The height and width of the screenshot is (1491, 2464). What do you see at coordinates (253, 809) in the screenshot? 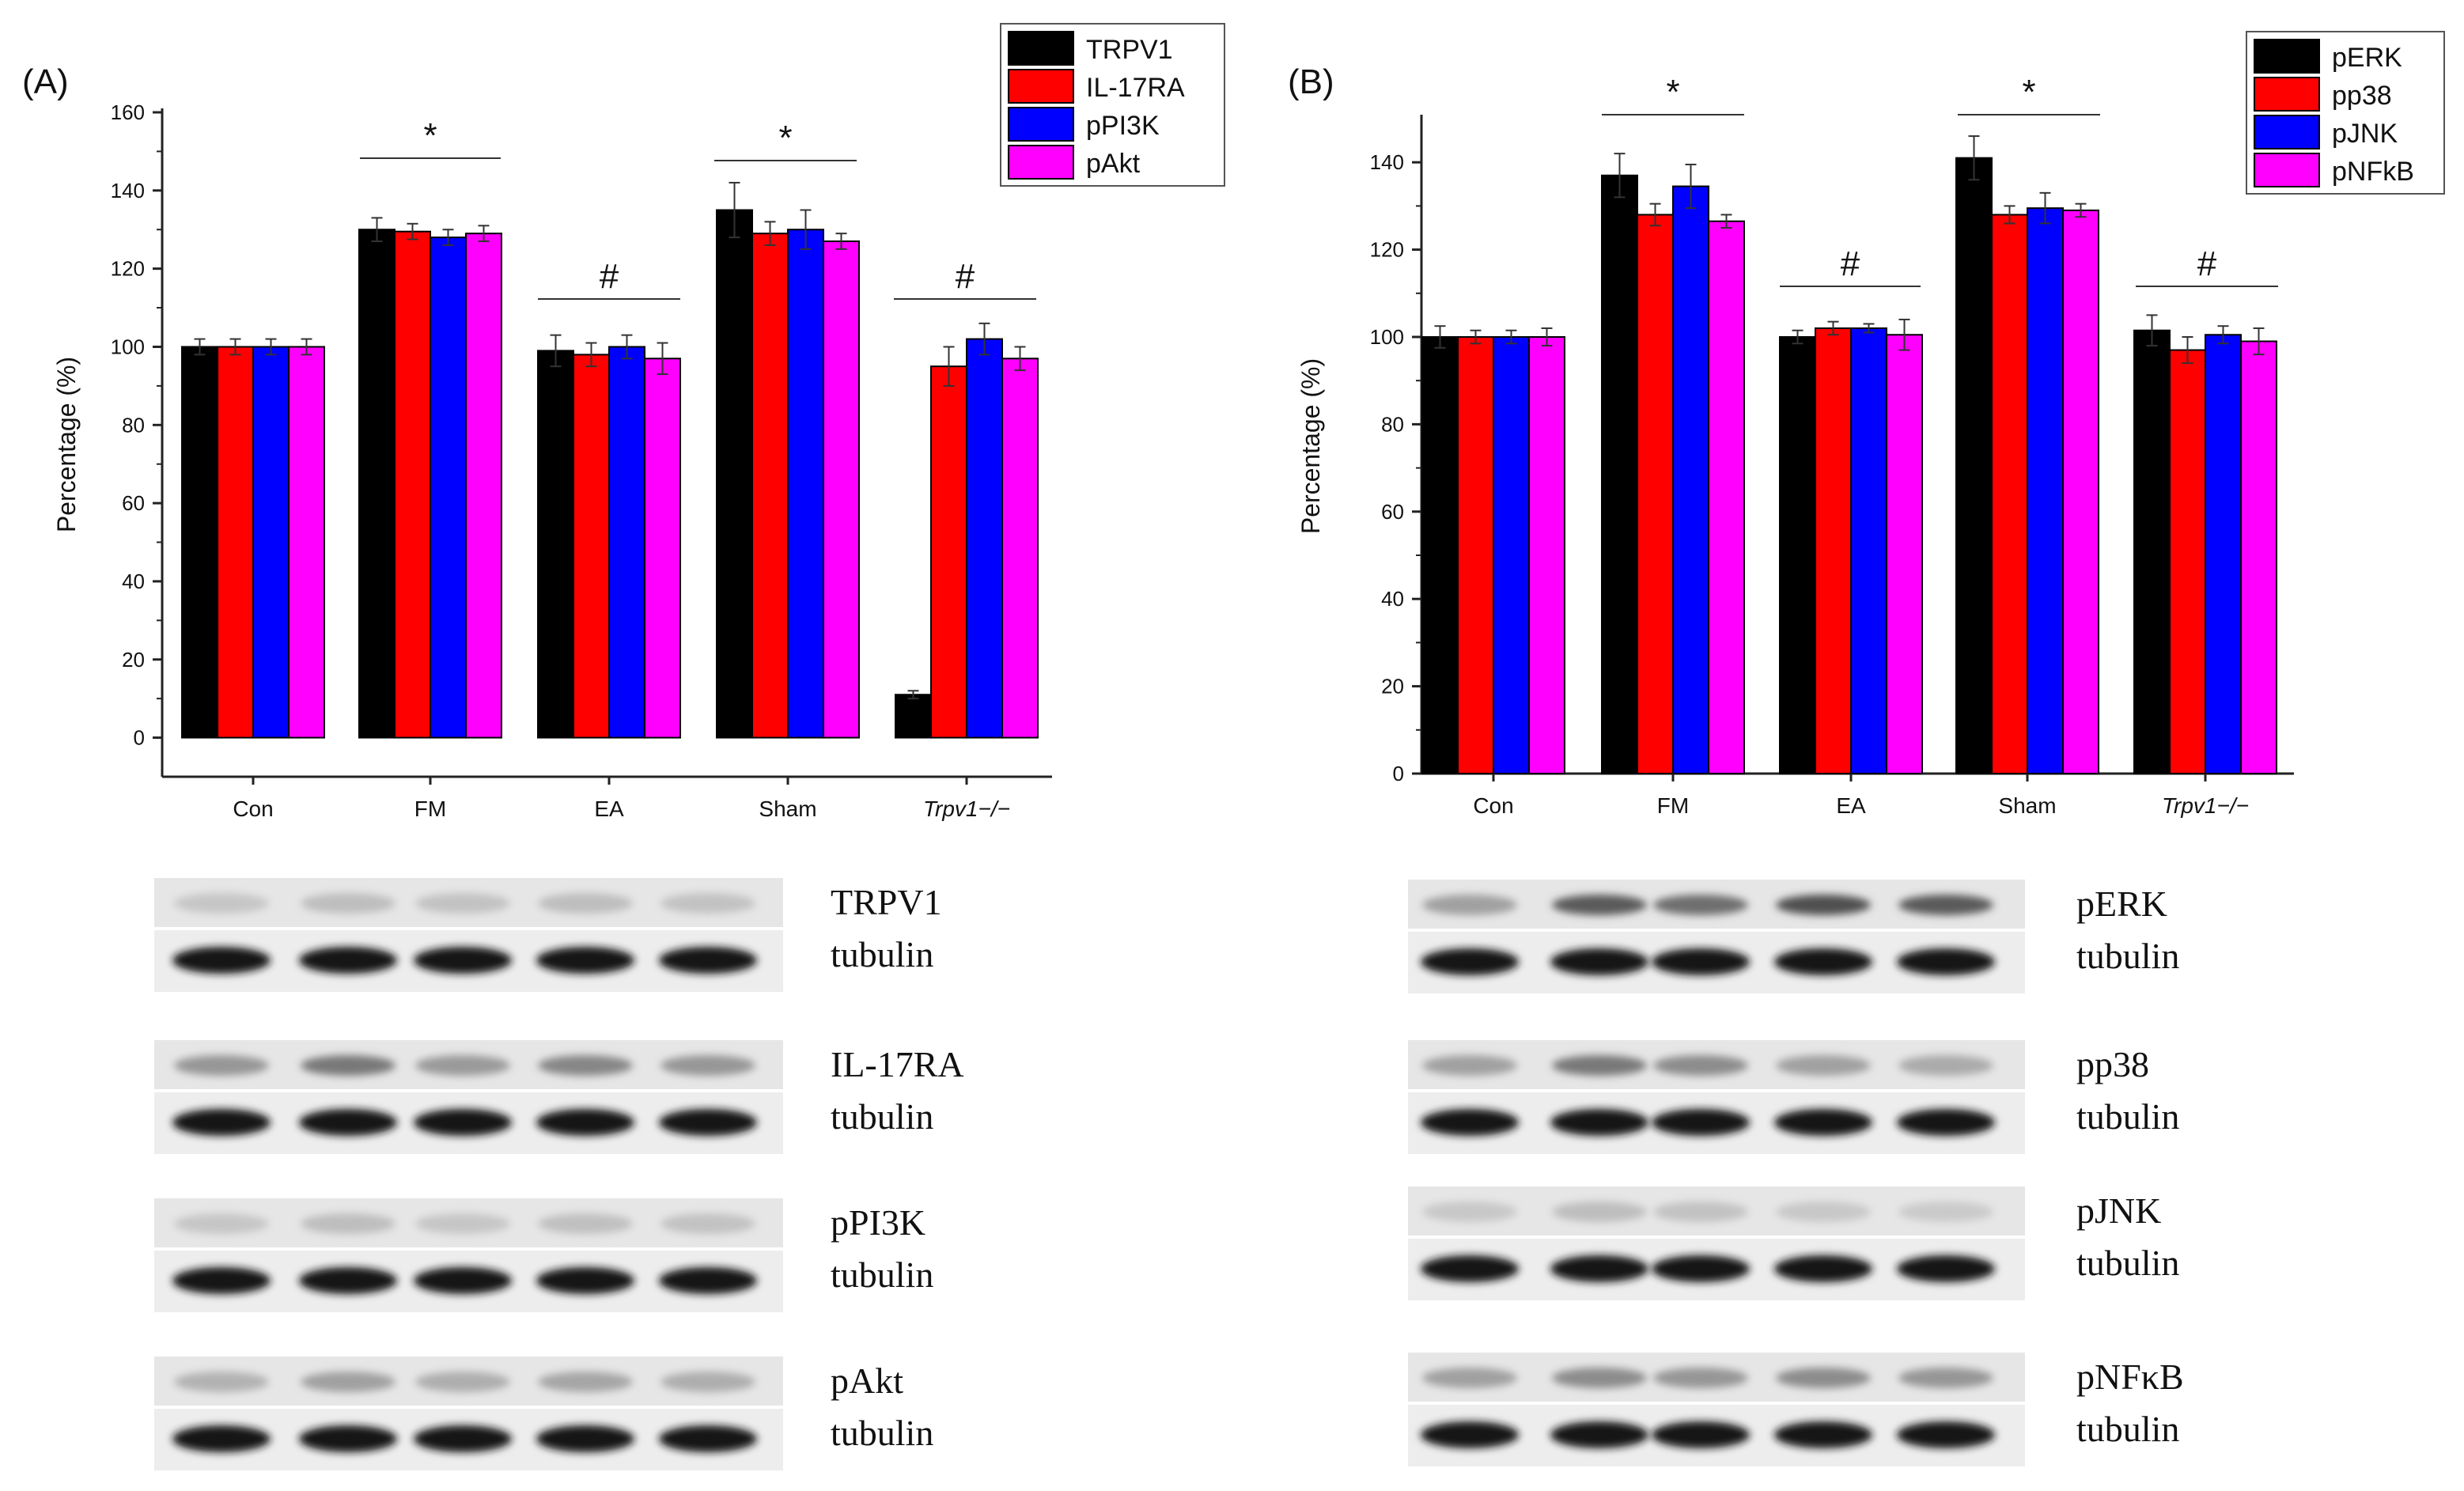
I see `panel-a-x-tick-label: Con` at bounding box center [253, 809].